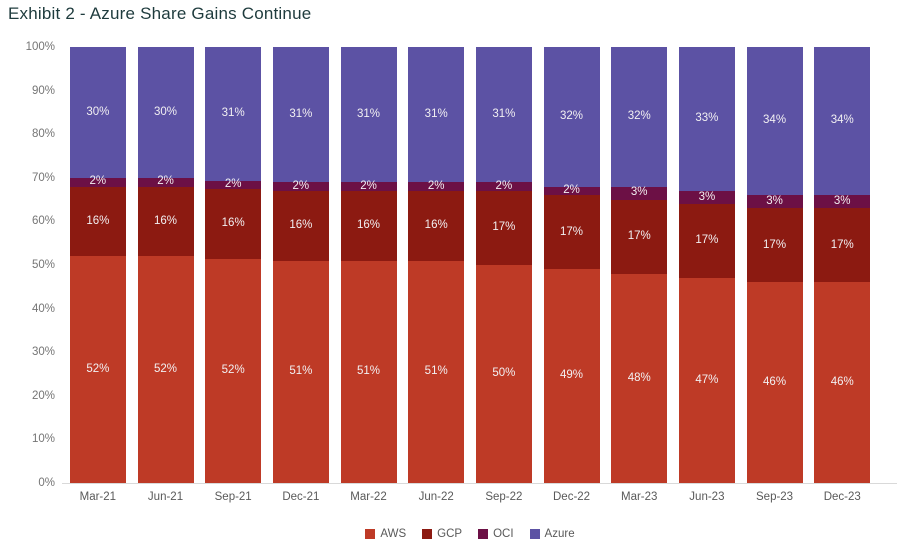 Image resolution: width=900 pixels, height=551 pixels. What do you see at coordinates (43, 90) in the screenshot?
I see `y-tick-label: 90%` at bounding box center [43, 90].